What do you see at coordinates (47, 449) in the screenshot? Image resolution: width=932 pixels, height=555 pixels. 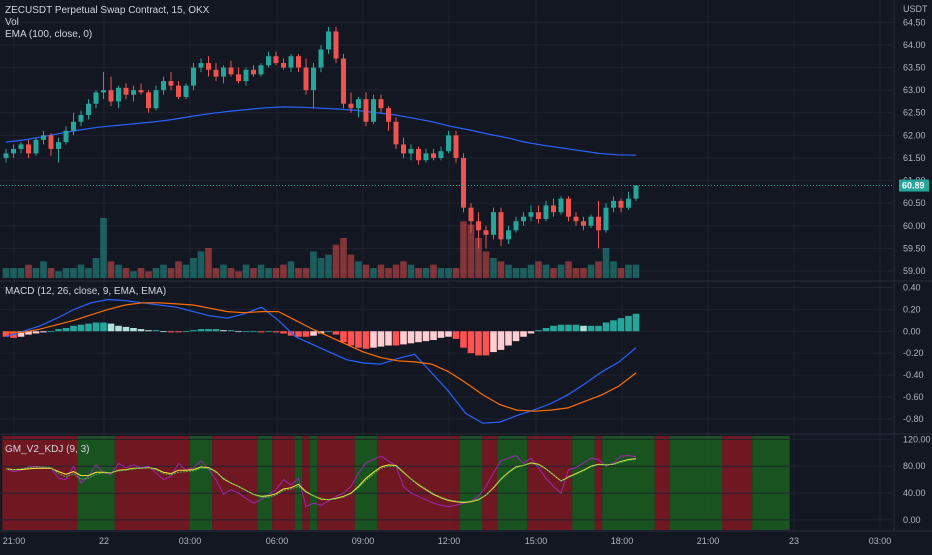 I see `kdj-label: GM_V2_KDJ (9, 3)` at bounding box center [47, 449].